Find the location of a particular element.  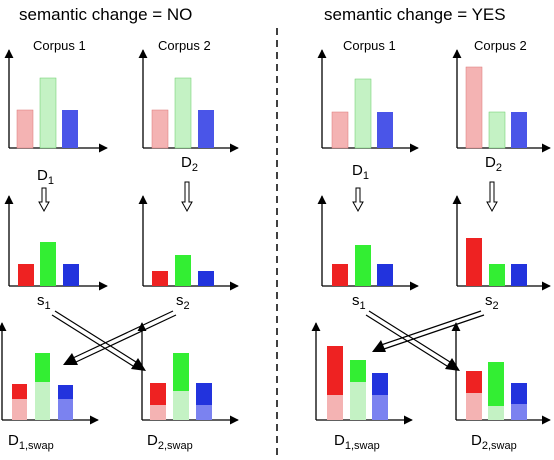

right-down-arrow-2-icon is located at coordinates (492, 197).